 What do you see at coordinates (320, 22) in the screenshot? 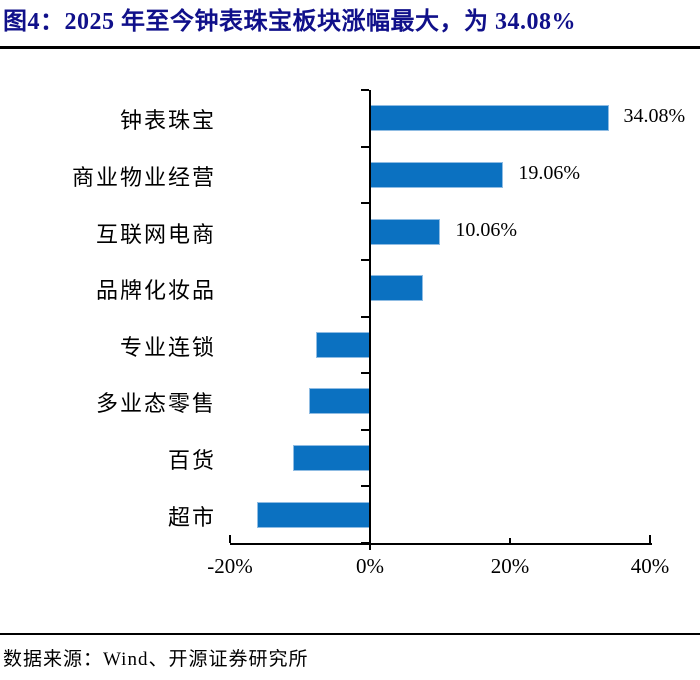
I see `figure-title-text: 2025 年至今钟表珠宝板块涨幅最大，为 34.08%` at bounding box center [320, 22].